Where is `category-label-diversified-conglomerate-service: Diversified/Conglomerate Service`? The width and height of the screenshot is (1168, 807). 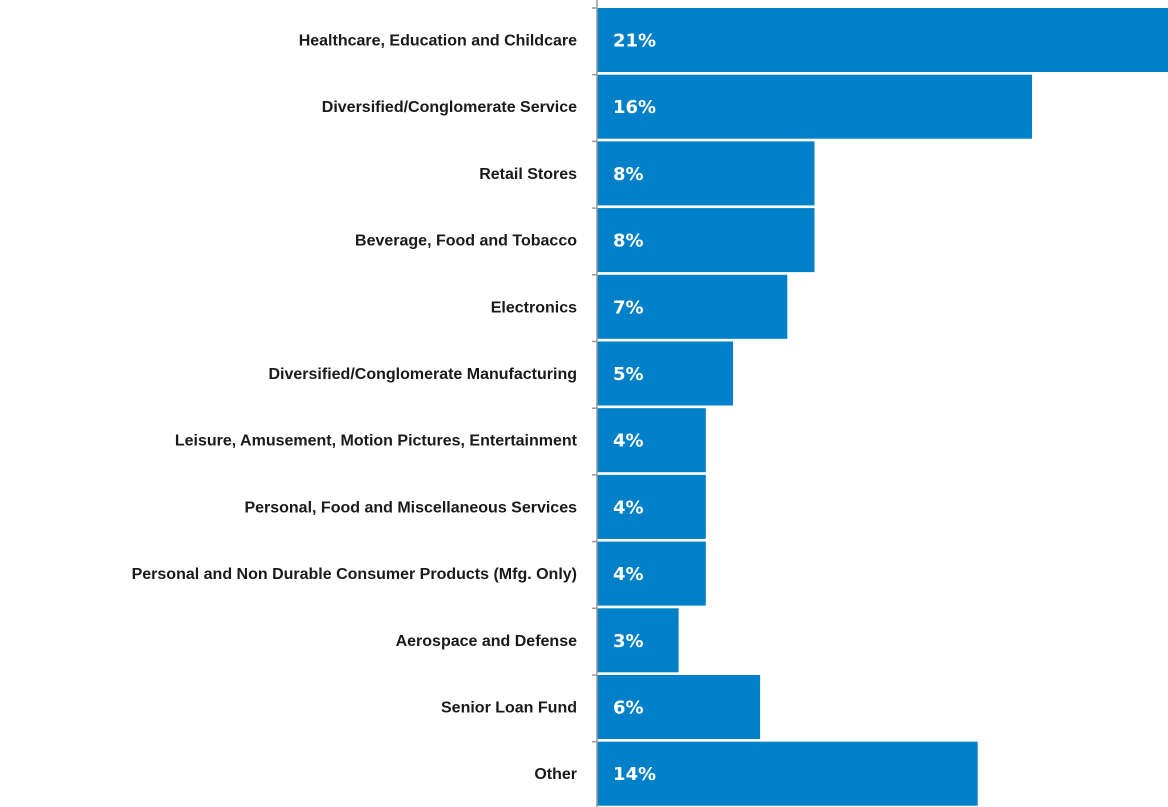 category-label-diversified-conglomerate-service: Diversified/Conglomerate Service is located at coordinates (449, 107).